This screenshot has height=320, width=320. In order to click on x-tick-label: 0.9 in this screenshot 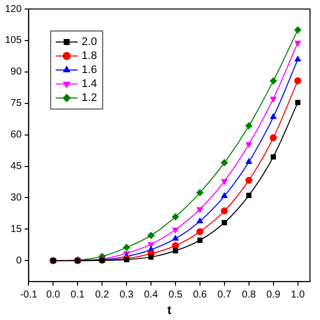, I will do `click(273, 294)`.